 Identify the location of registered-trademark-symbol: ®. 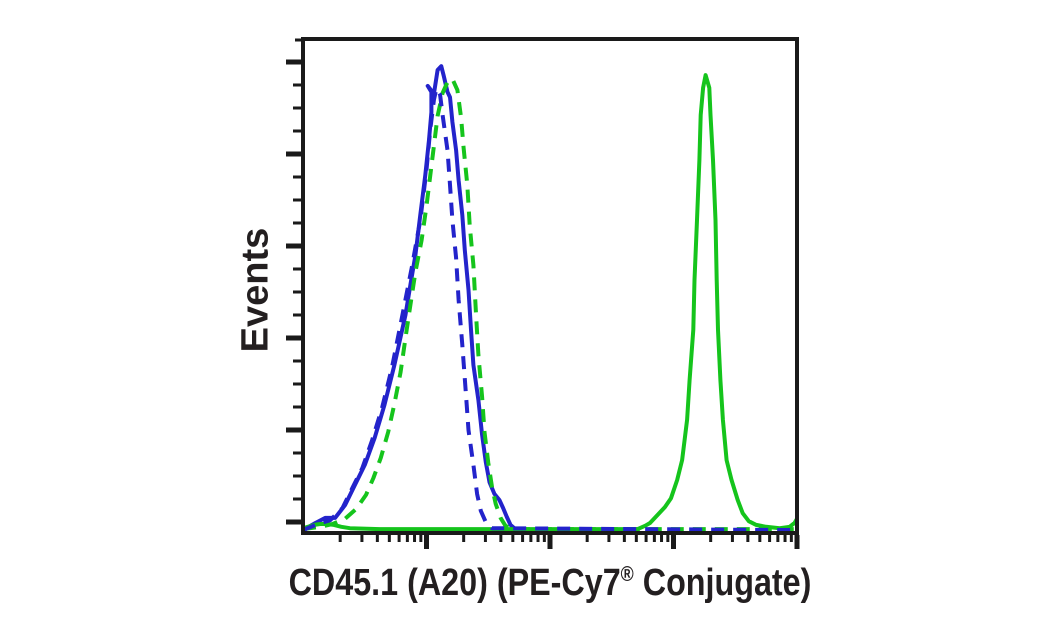
(627, 574).